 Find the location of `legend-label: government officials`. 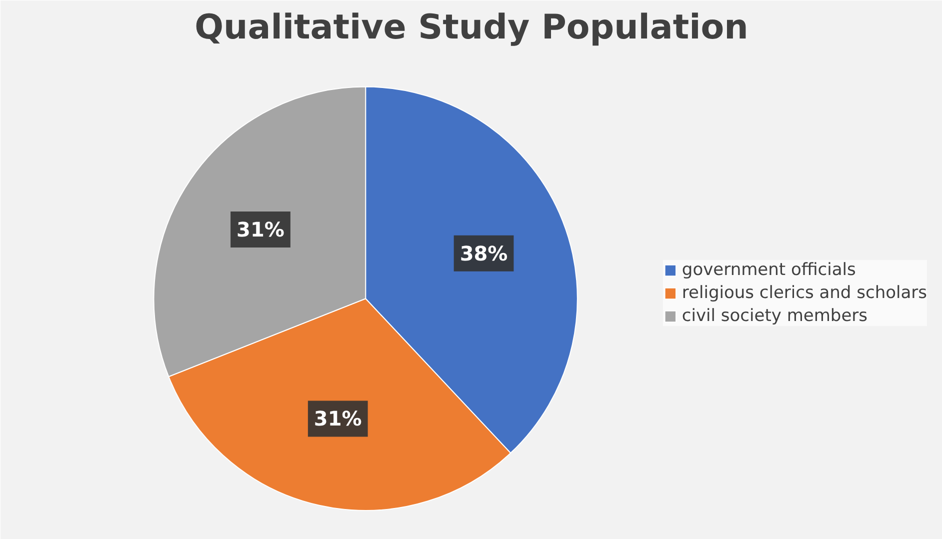

legend-label: government officials is located at coordinates (769, 270).